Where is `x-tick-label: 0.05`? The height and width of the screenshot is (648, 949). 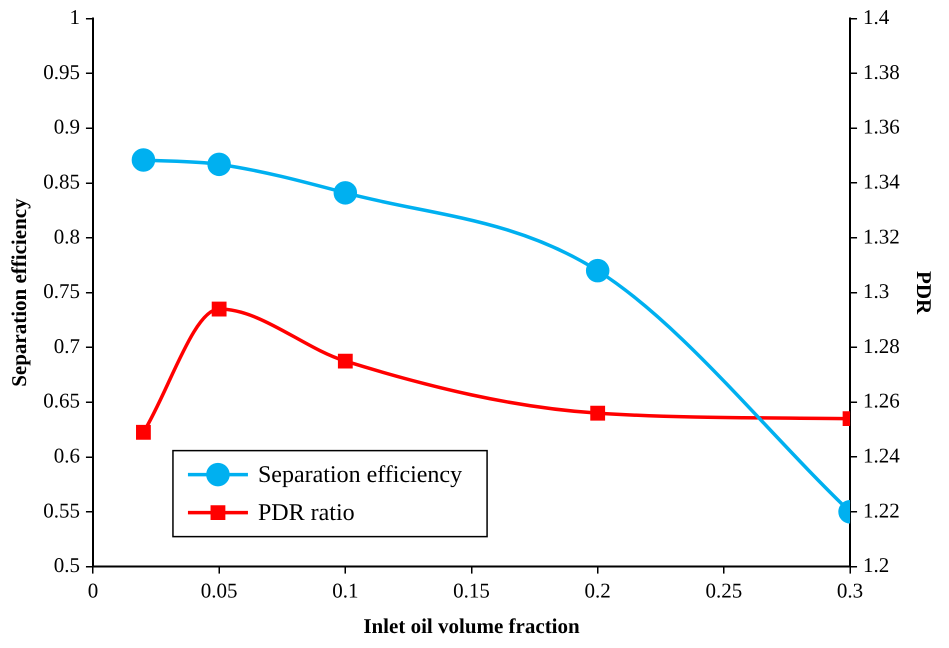 x-tick-label: 0.05 is located at coordinates (219, 590).